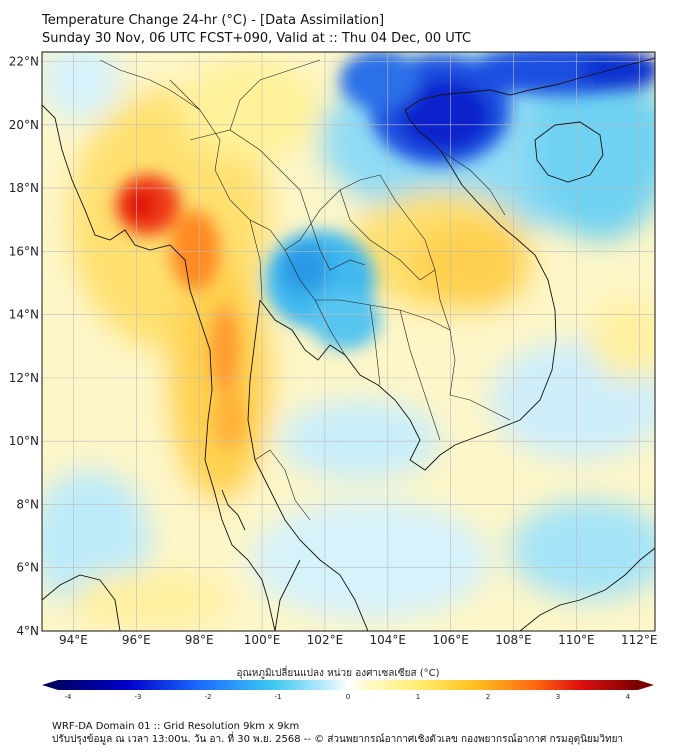  What do you see at coordinates (587, 589) in the screenshot?
I see `coastline-borneo` at bounding box center [587, 589].